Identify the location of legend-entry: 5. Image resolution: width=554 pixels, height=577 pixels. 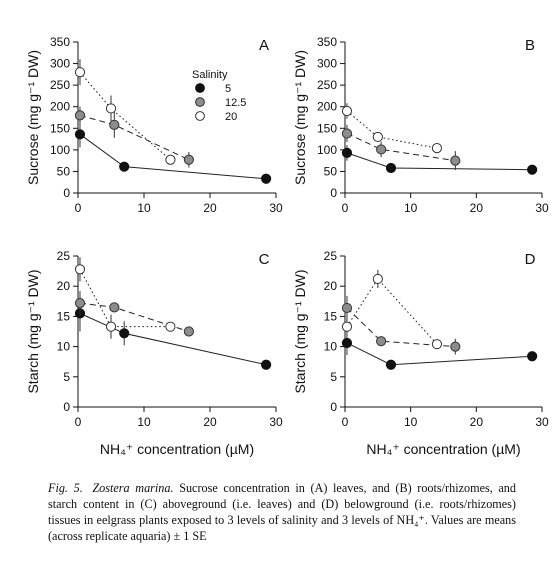
(228, 89).